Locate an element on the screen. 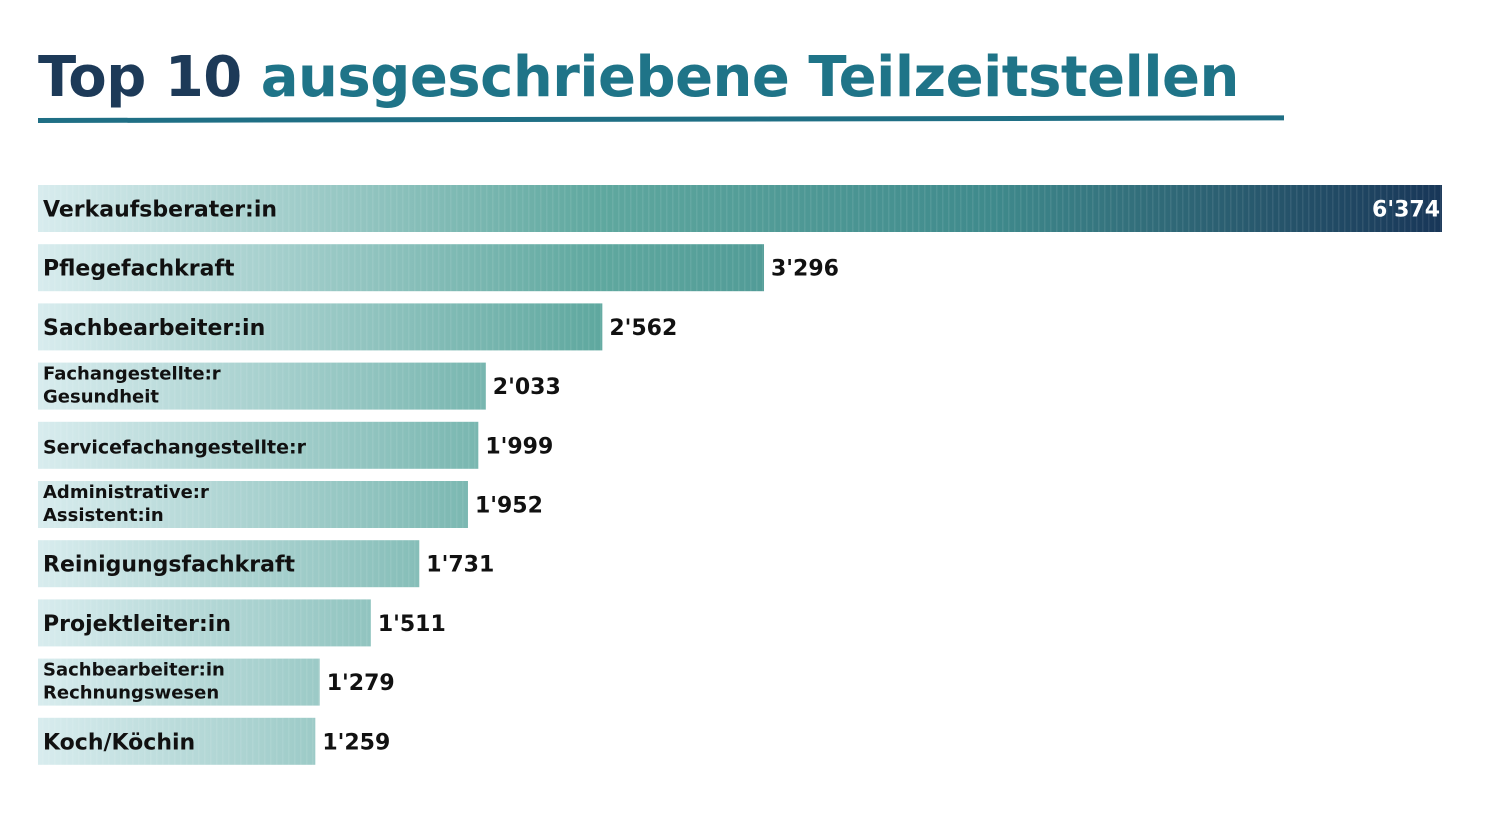 The image size is (1500, 813). bar-category-label: Verkaufsberater:in is located at coordinates (160, 210).